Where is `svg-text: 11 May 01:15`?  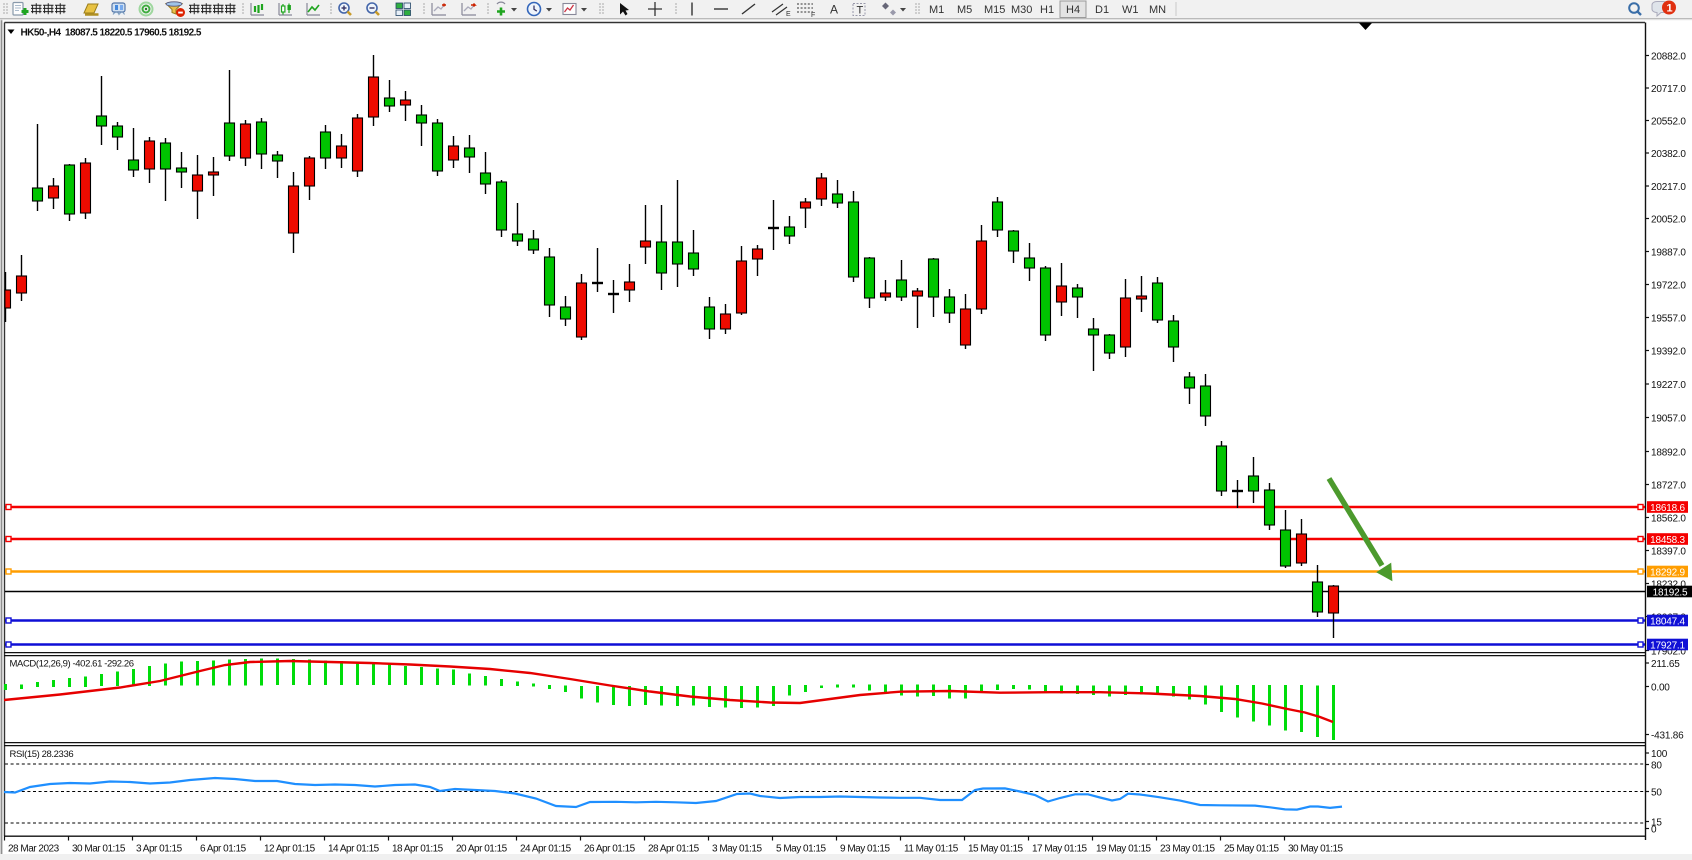 svg-text: 11 May 01:15 is located at coordinates (931, 849).